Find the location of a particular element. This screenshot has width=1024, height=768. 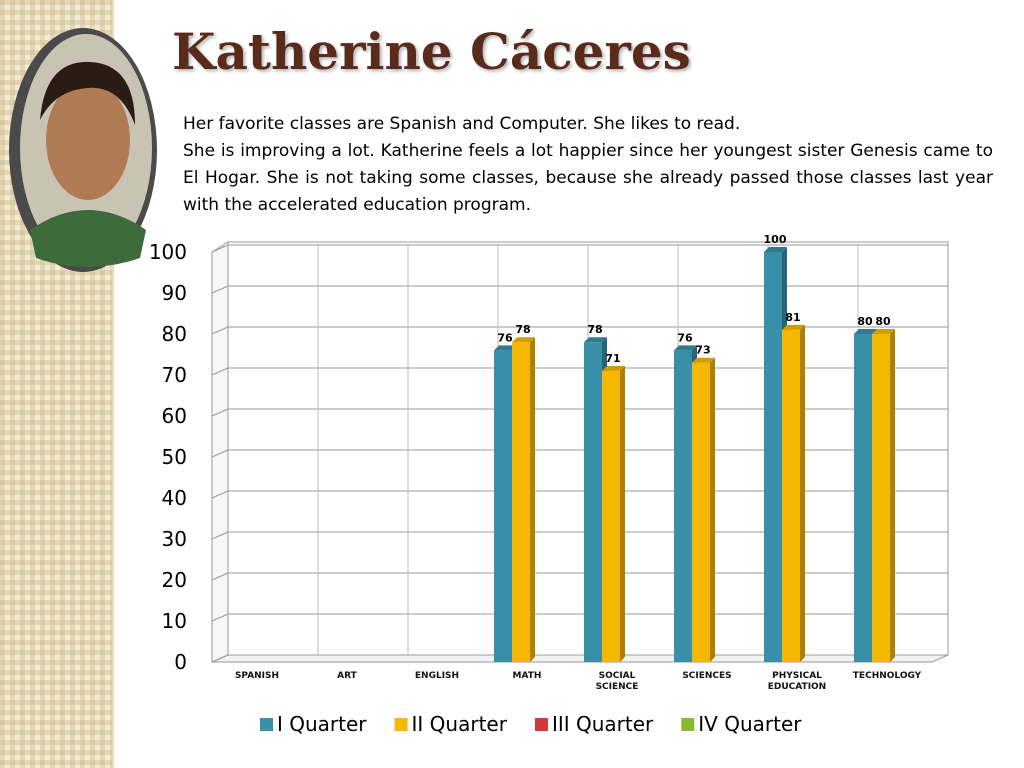

x-tick-label: MATH is located at coordinates (527, 676).